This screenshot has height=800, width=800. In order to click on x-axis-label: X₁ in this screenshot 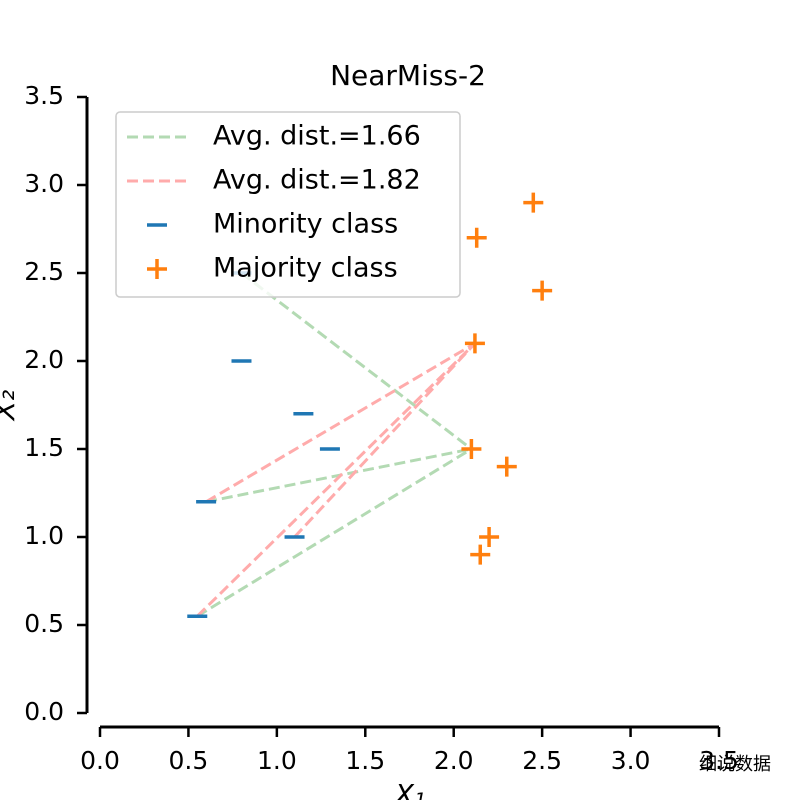, I will do `click(409, 789)`.